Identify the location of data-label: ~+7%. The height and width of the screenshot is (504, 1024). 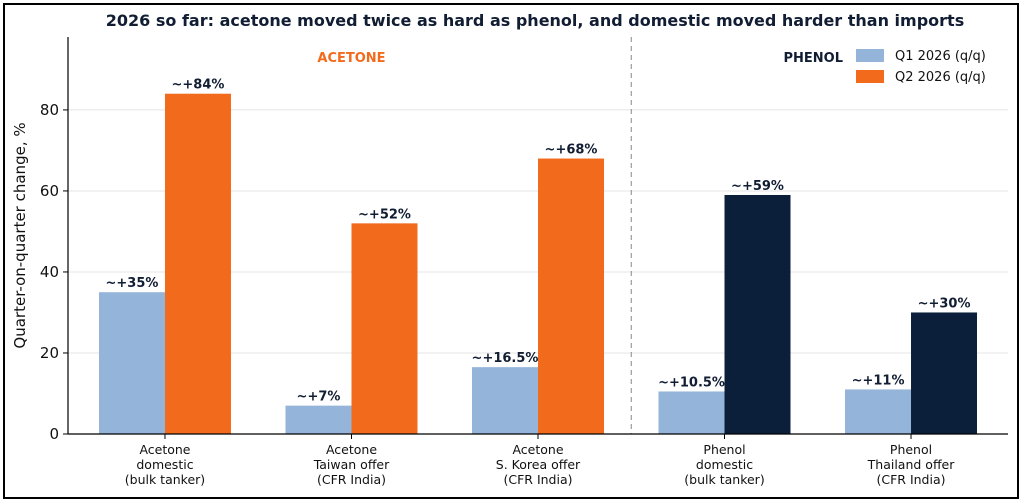
(319, 397).